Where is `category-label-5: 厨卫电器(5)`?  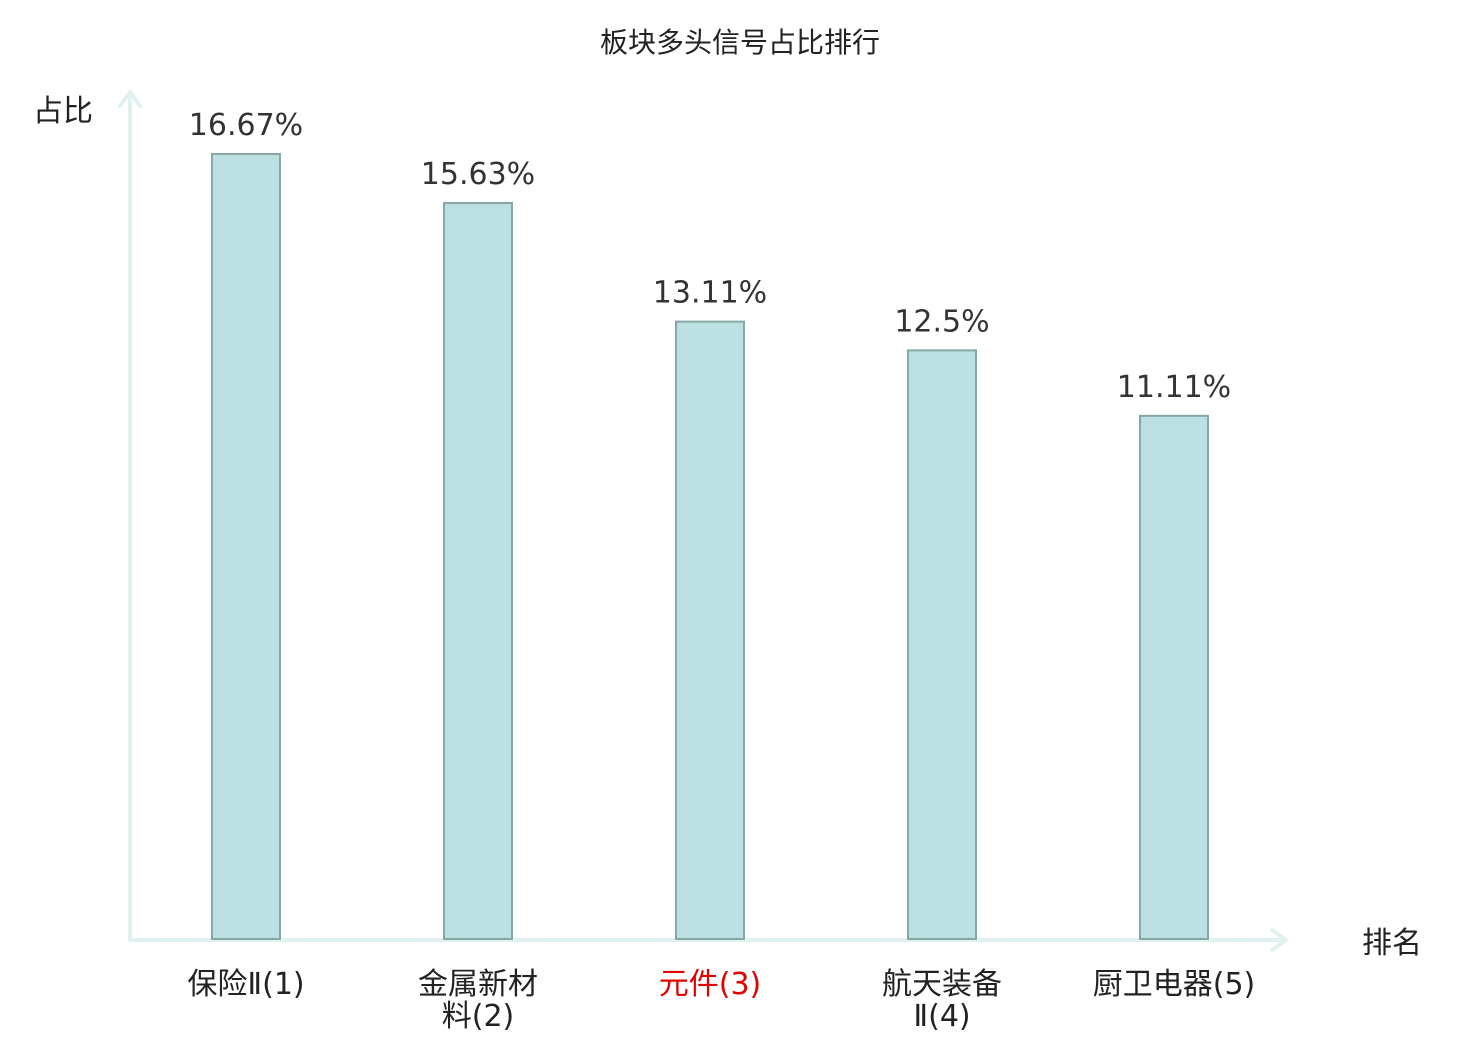
category-label-5: 厨卫电器(5) is located at coordinates (1174, 984).